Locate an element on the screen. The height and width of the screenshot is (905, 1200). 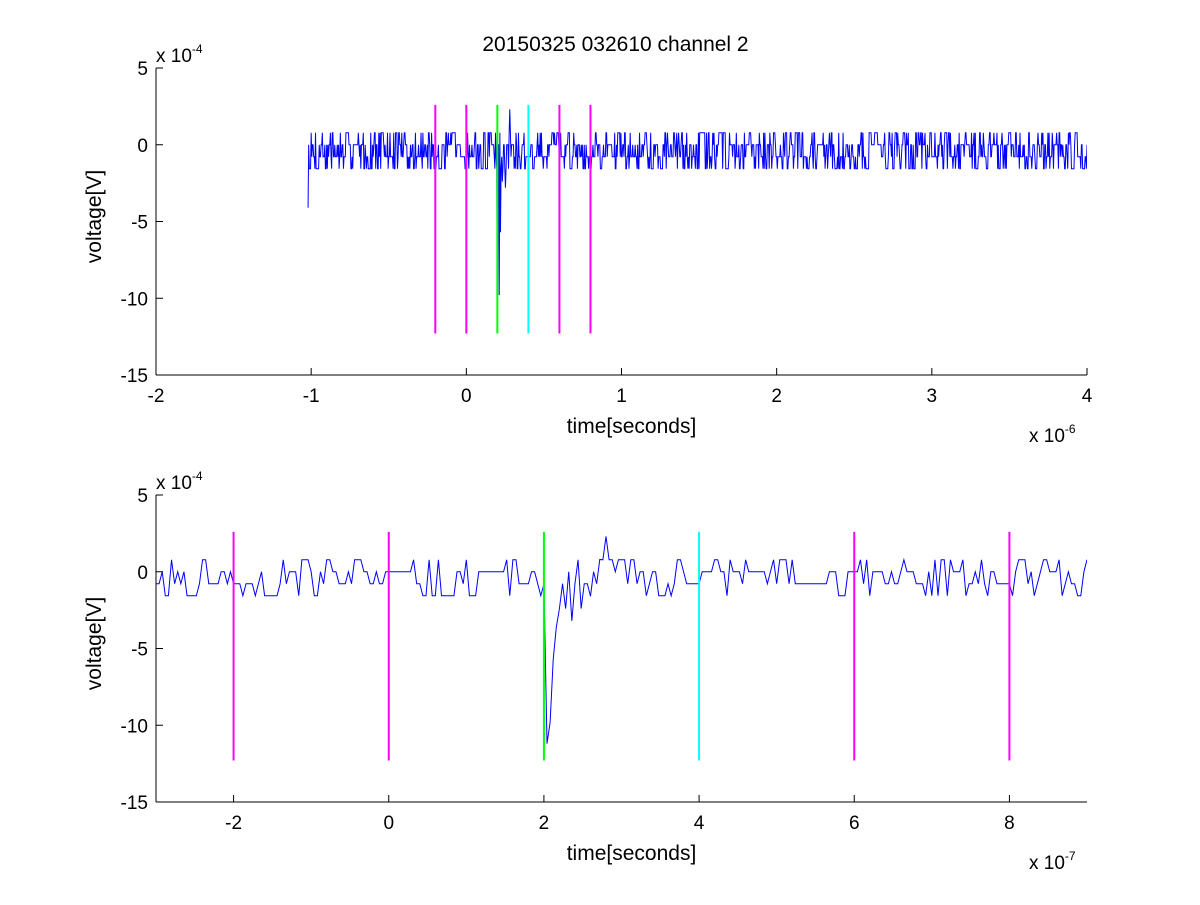
x-multiplier: x 10-6 is located at coordinates (1052, 434).